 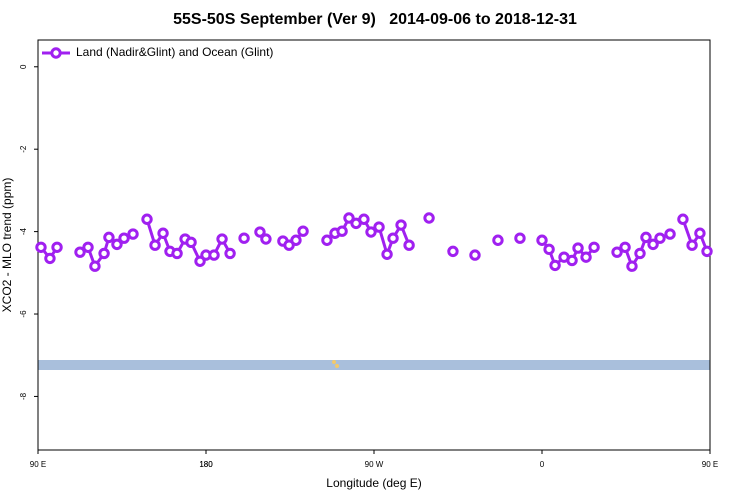 I want to click on y-tick-label: -4, so click(x=23, y=232).